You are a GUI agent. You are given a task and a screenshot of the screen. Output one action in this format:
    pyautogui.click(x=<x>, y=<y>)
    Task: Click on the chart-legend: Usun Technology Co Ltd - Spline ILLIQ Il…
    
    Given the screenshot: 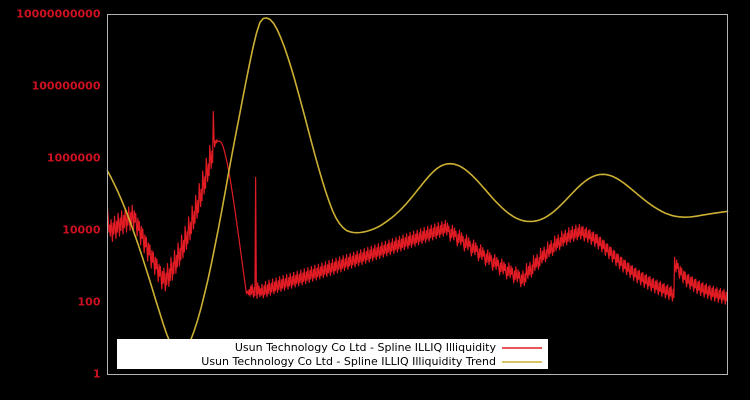 What is the action you would take?
    pyautogui.click(x=332, y=354)
    